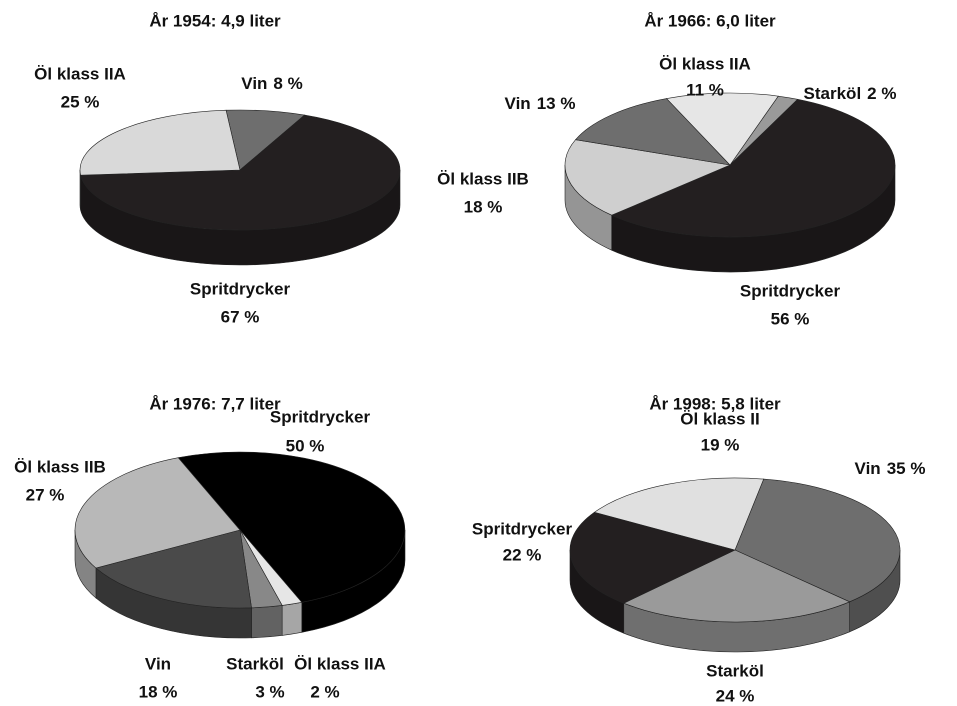 This screenshot has height=706, width=957. Describe the element at coordinates (215, 403) in the screenshot. I see `chart-title: År 1976: 7,7 liter` at that location.